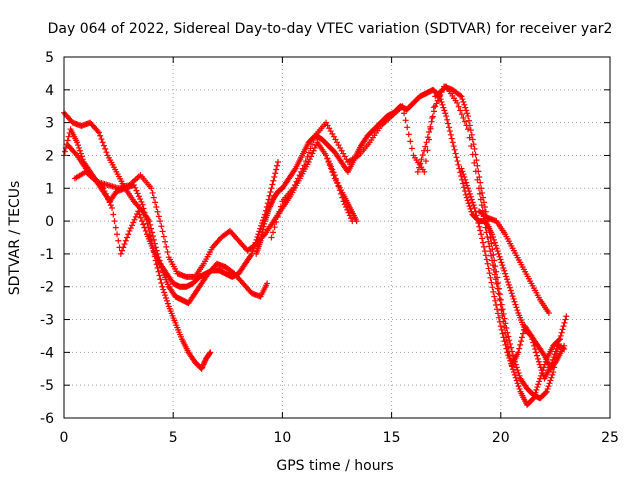 This screenshot has height=480, width=640. Describe the element at coordinates (15, 238) in the screenshot. I see `y-axis-label: SDTVAR / TECUs` at that location.